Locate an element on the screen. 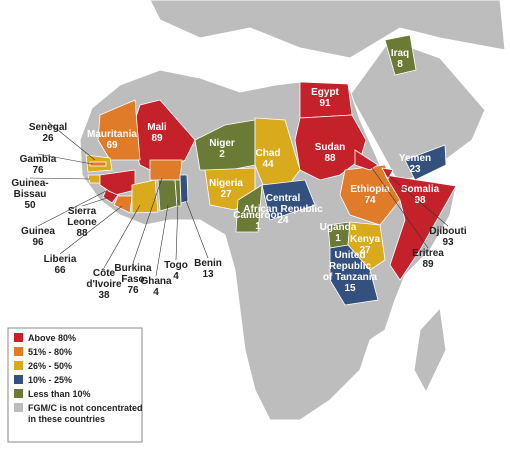 Image resolution: width=510 pixels, height=454 pixels. name-line: of Tanzania is located at coordinates (350, 277).